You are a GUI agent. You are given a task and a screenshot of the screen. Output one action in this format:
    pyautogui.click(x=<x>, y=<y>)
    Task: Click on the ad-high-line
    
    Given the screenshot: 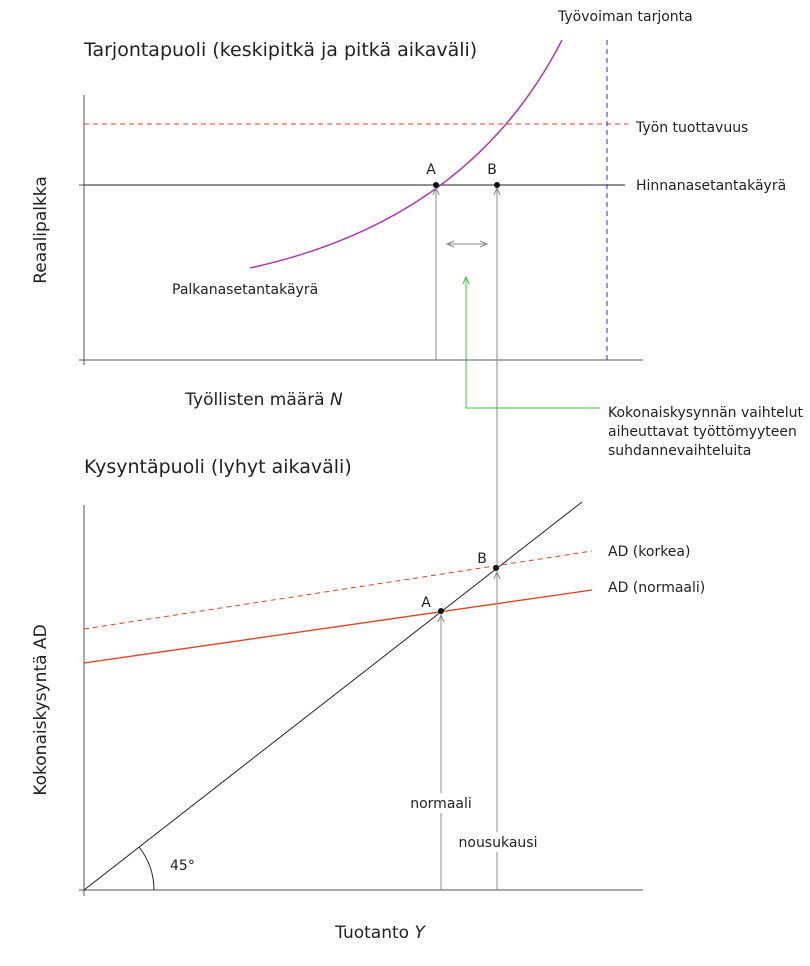 What is the action you would take?
    pyautogui.click(x=338, y=590)
    